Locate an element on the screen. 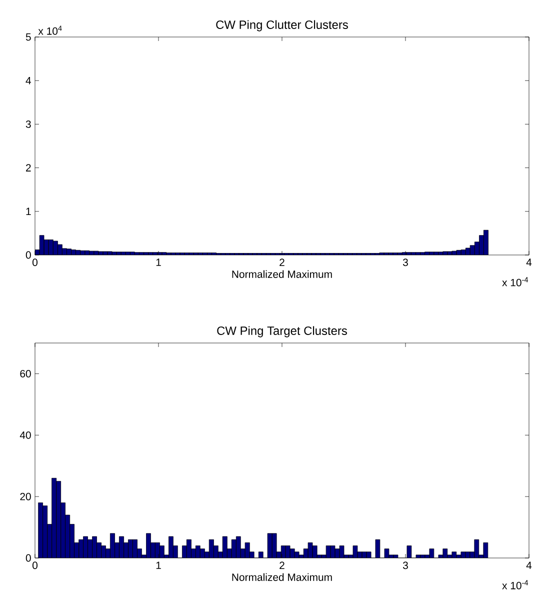 The height and width of the screenshot is (615, 537). y-tick-label: 5 is located at coordinates (28, 37).